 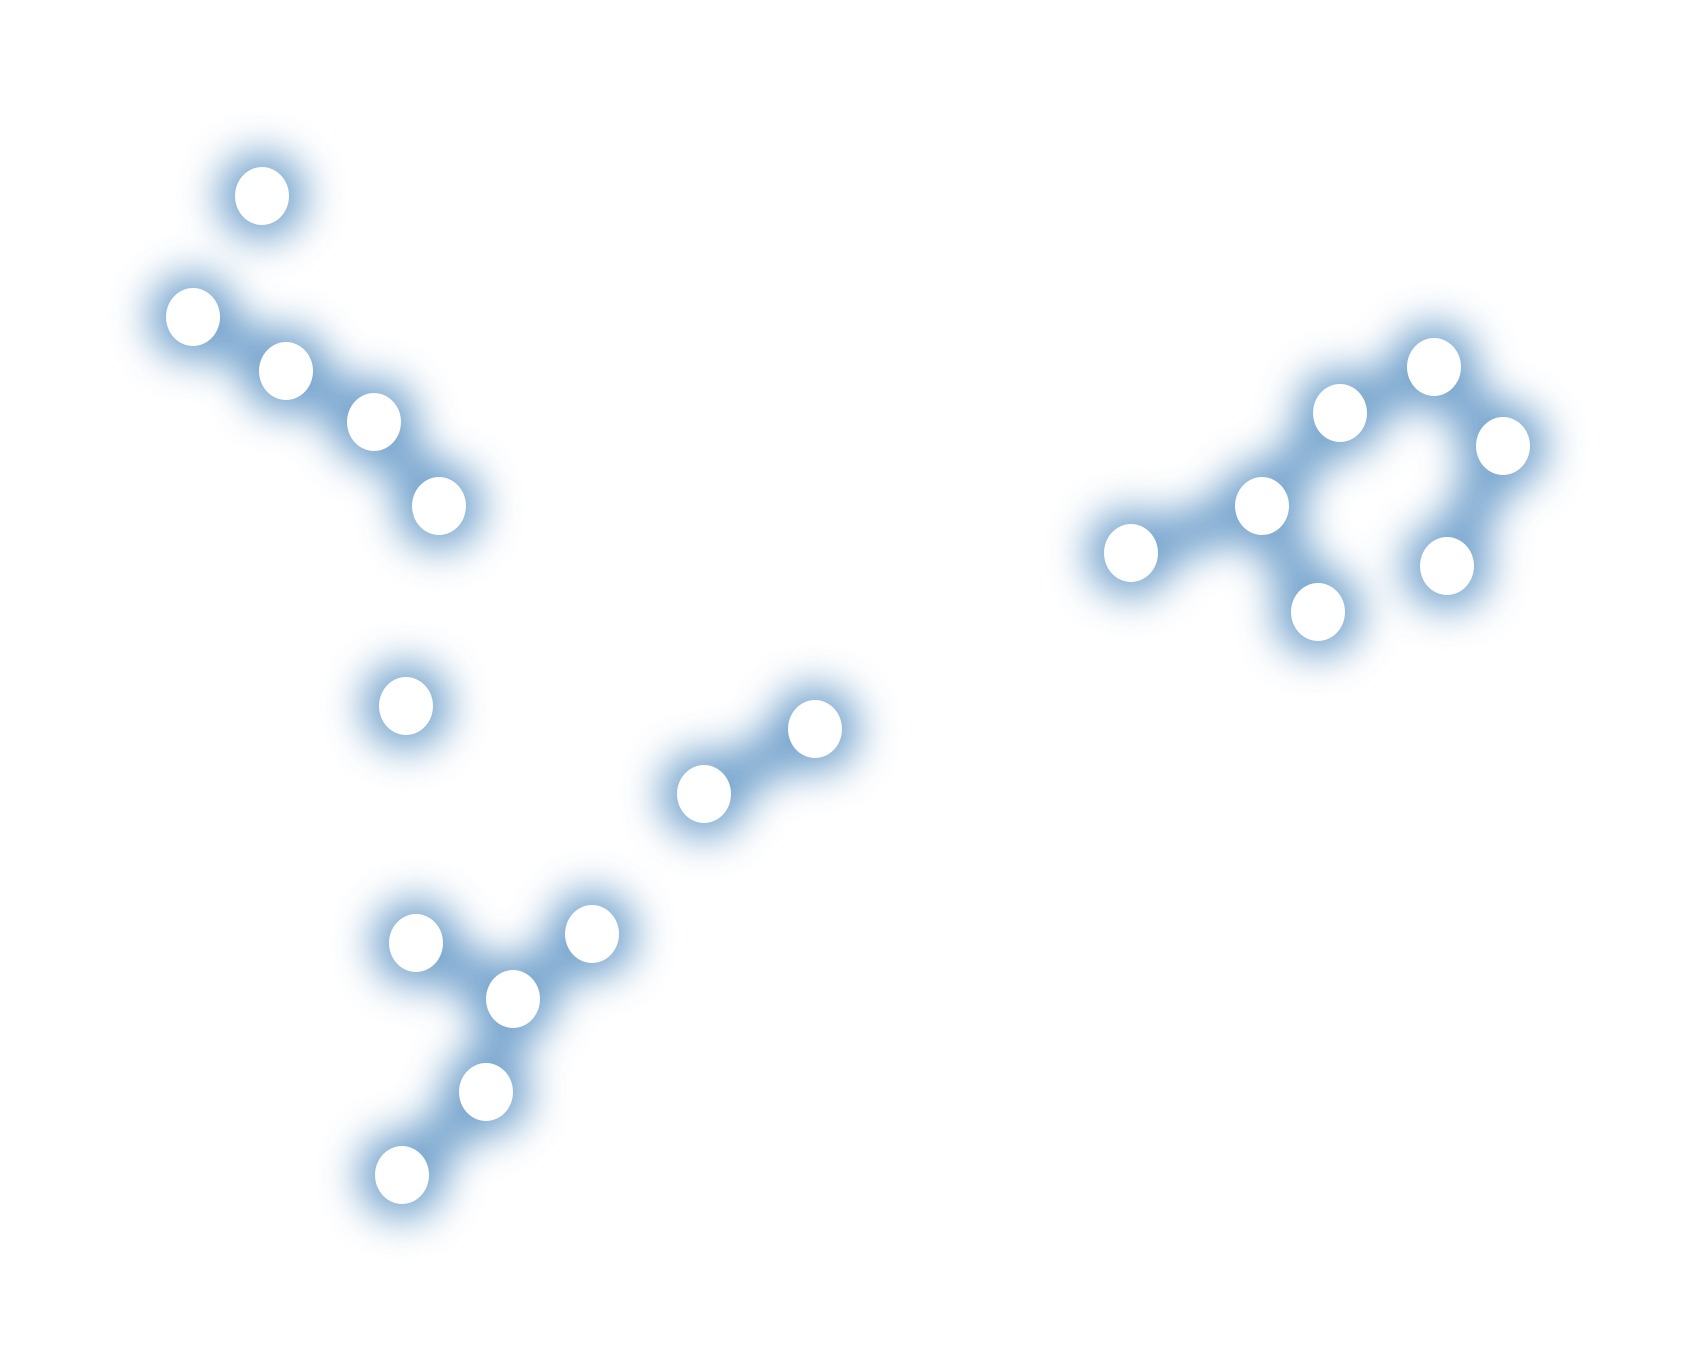 What do you see at coordinates (316, 351) in the screenshot?
I see `group-upper-left` at bounding box center [316, 351].